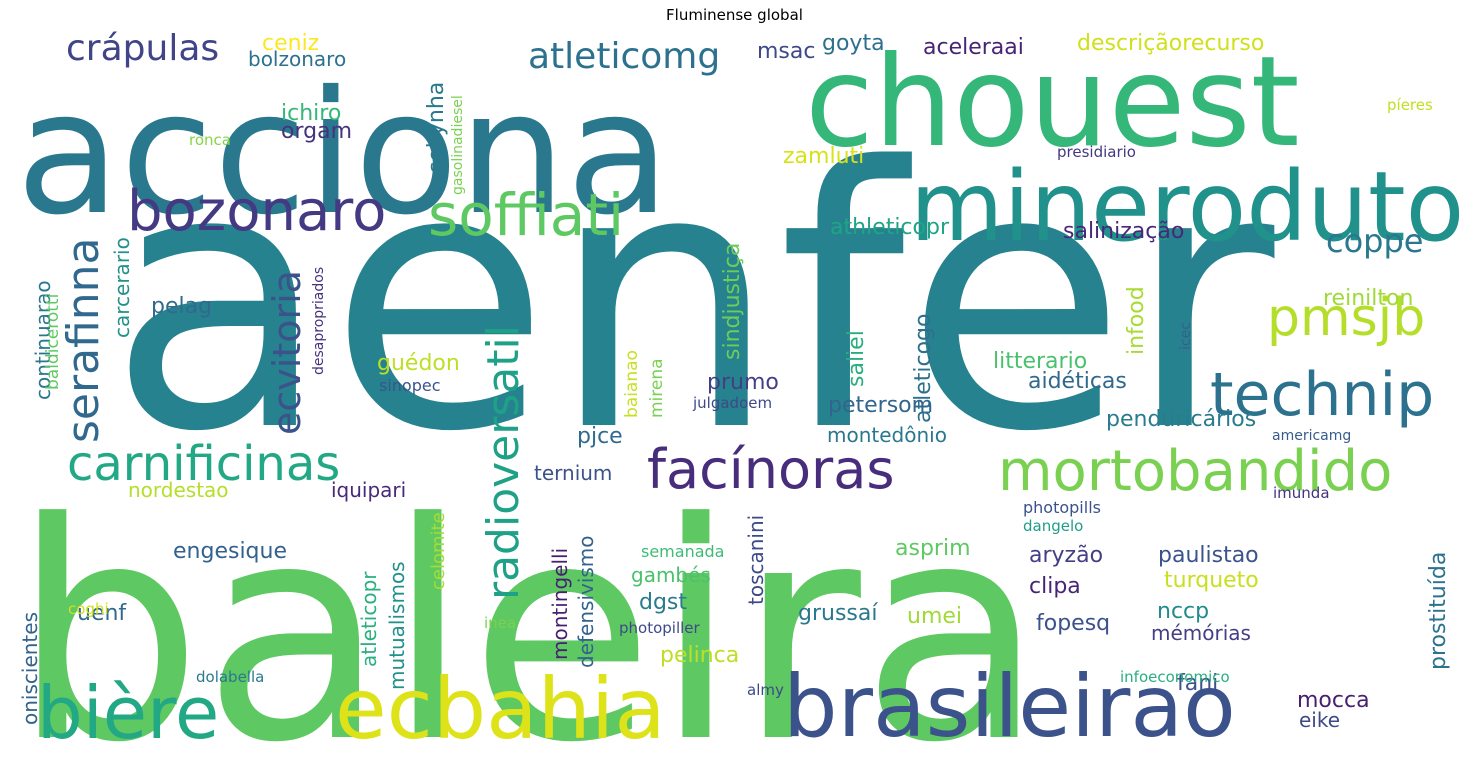 This screenshot has height=764, width=1469. What do you see at coordinates (1066, 555) in the screenshot?
I see `cloud-word: aryzão` at bounding box center [1066, 555].